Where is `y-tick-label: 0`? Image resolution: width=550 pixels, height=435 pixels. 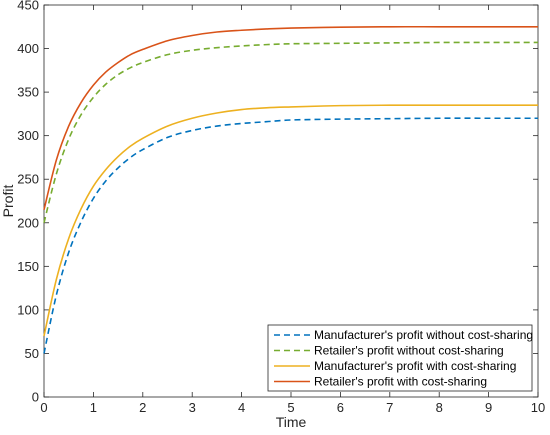 y-tick-label: 0 is located at coordinates (35, 397).